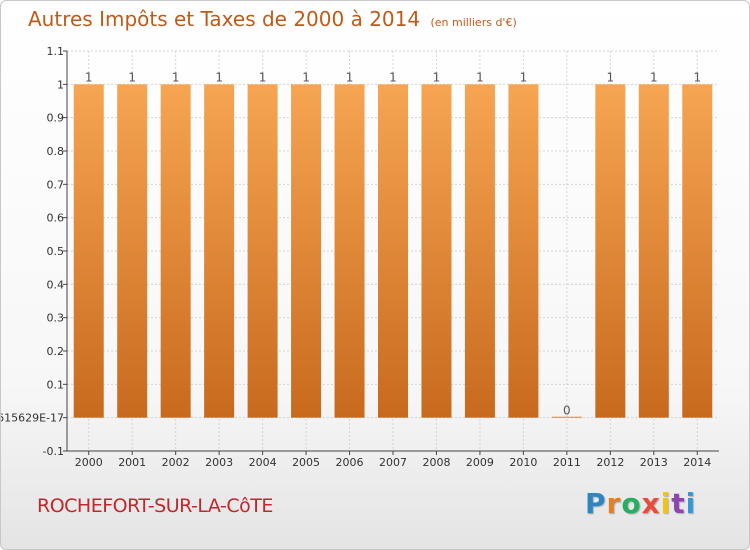 The width and height of the screenshot is (750, 550). What do you see at coordinates (56, 118) in the screenshot?
I see `y-tick-label: 0.9` at bounding box center [56, 118].